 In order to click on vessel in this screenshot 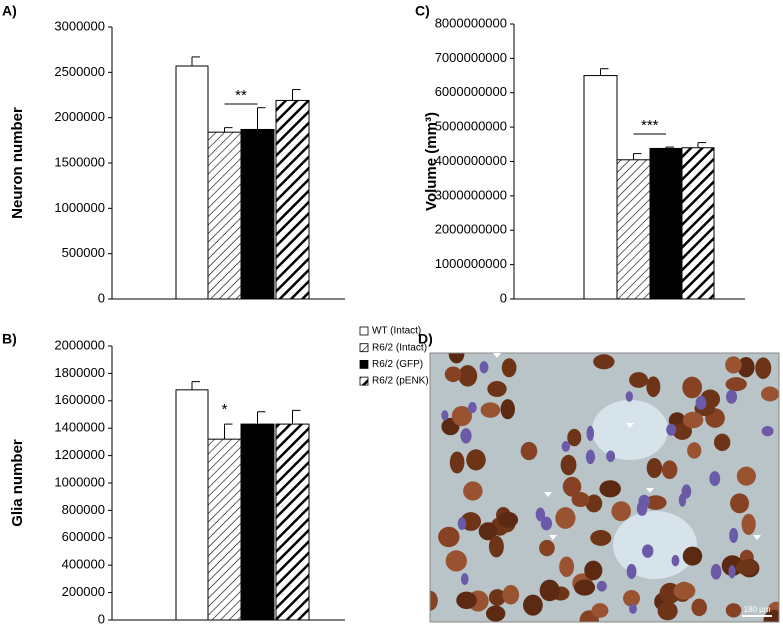, I will do `click(630, 430)`.